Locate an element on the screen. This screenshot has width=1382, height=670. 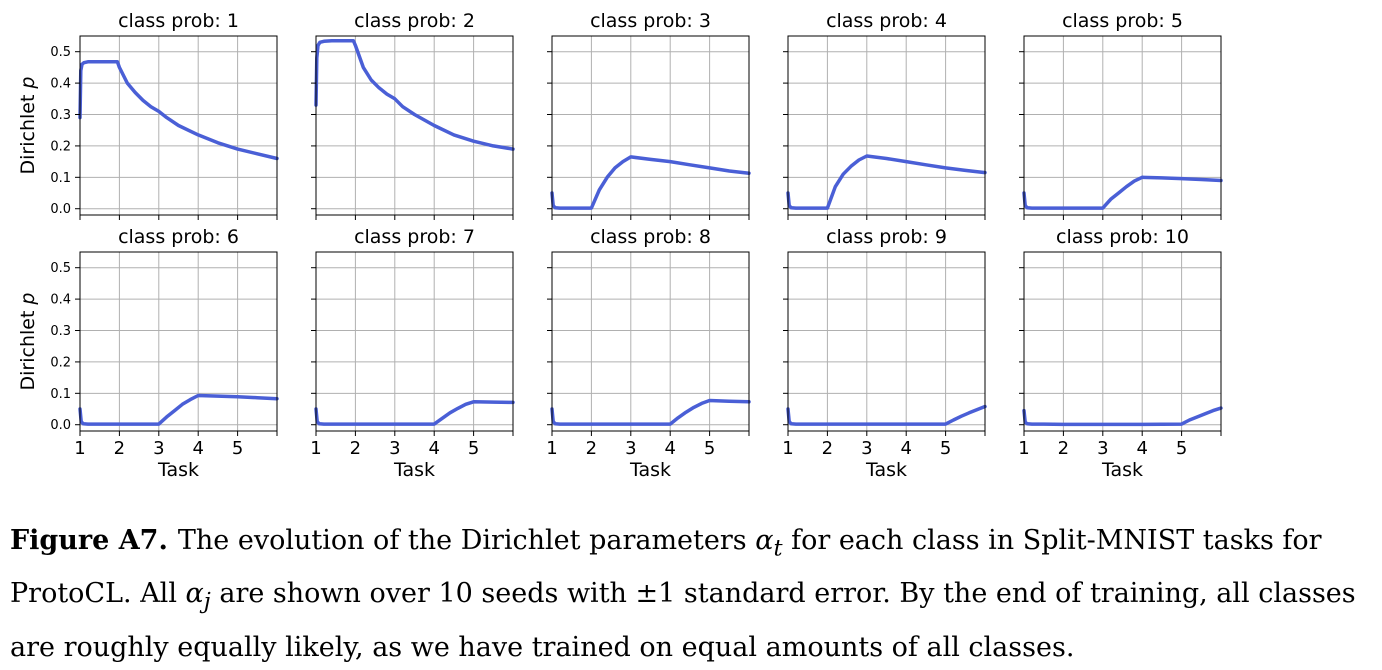
panel-8: class prob: 8 1 2 3 4 5 Task is located at coordinates (648, 353).